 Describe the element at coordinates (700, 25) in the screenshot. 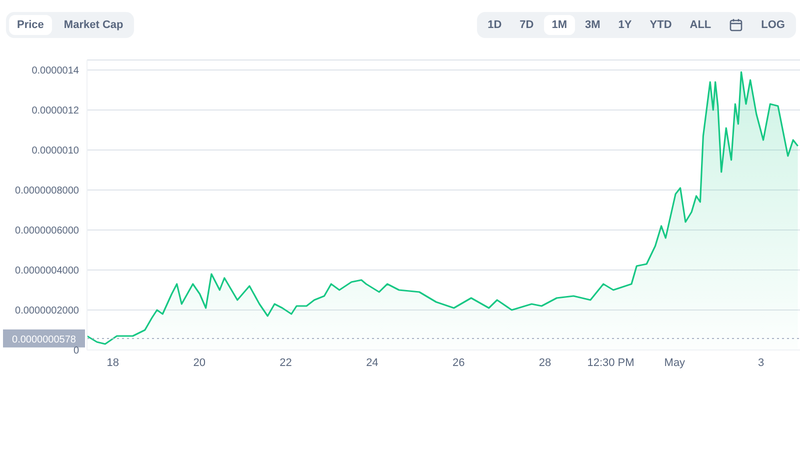

I see `text: ALL` at that location.